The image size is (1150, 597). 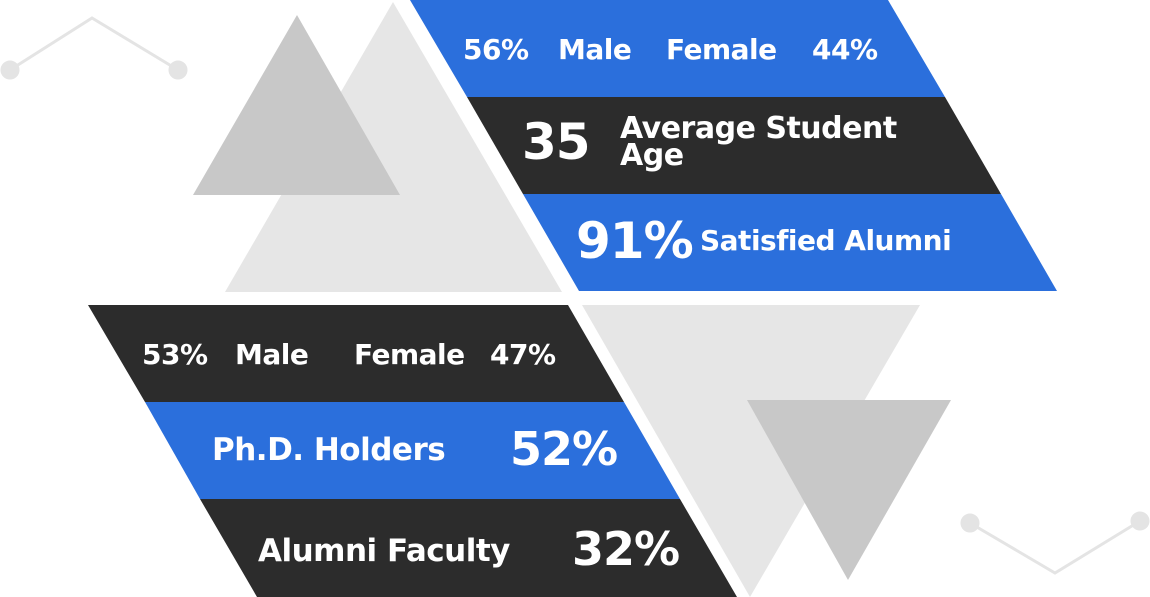 What do you see at coordinates (564, 449) in the screenshot?
I see `bottom-phd-value: 52%` at bounding box center [564, 449].